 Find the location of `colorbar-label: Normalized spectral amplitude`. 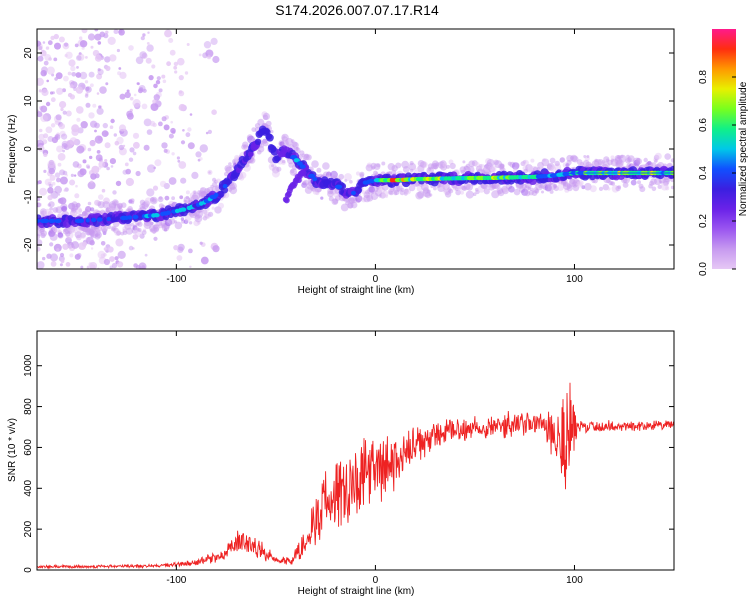

colorbar-label: Normalized spectral amplitude is located at coordinates (743, 148).